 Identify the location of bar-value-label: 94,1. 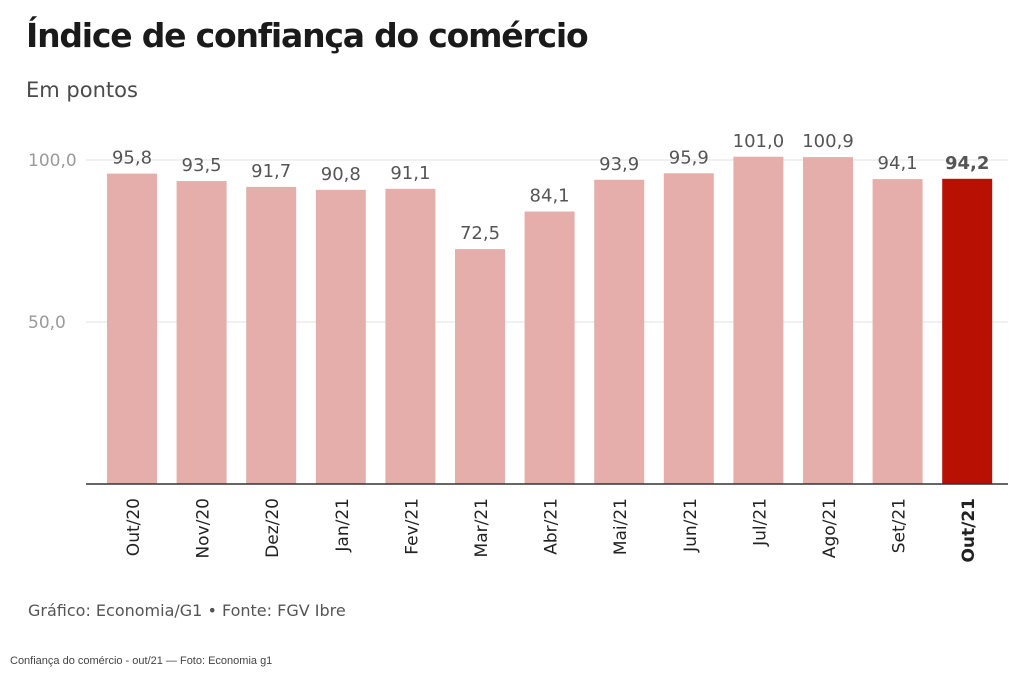
(898, 163).